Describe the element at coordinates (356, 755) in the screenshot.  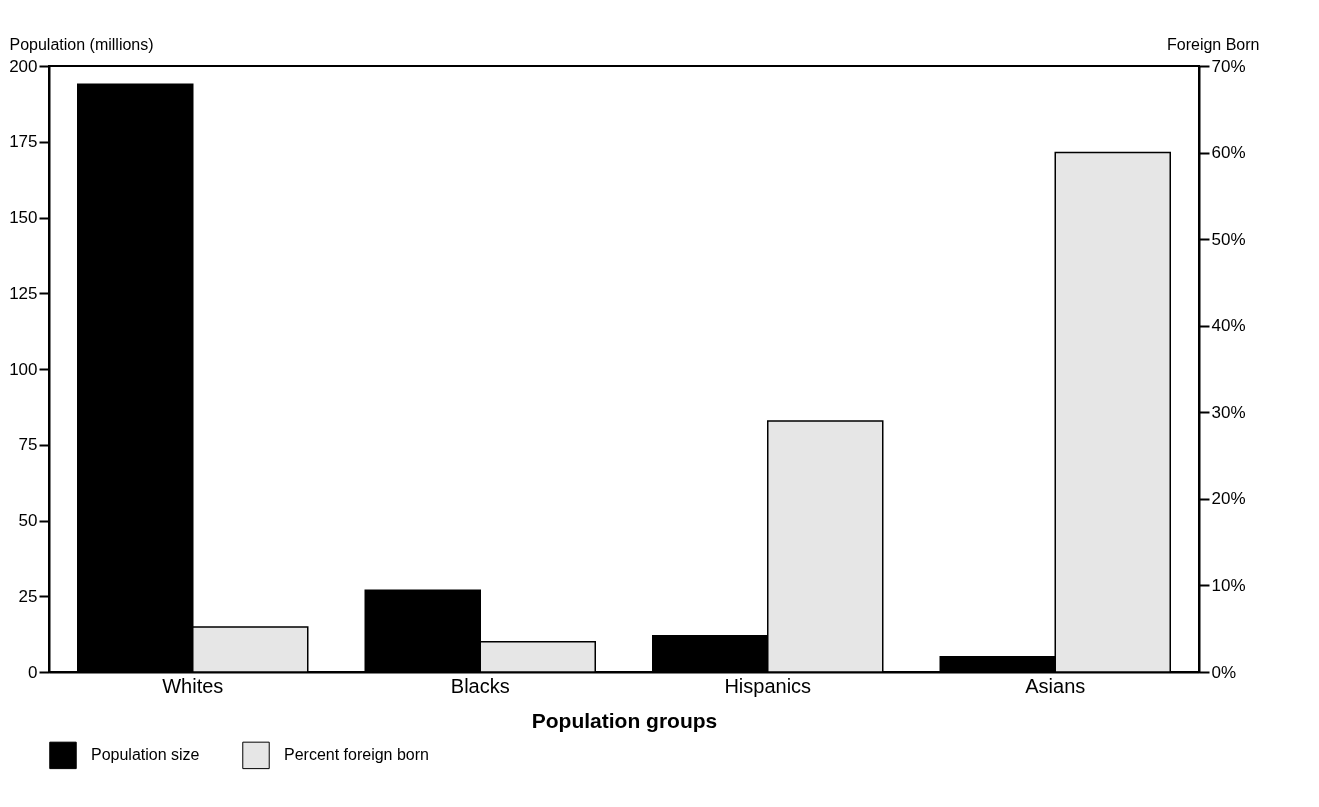
I see `legend-label: Percent foreign born` at that location.